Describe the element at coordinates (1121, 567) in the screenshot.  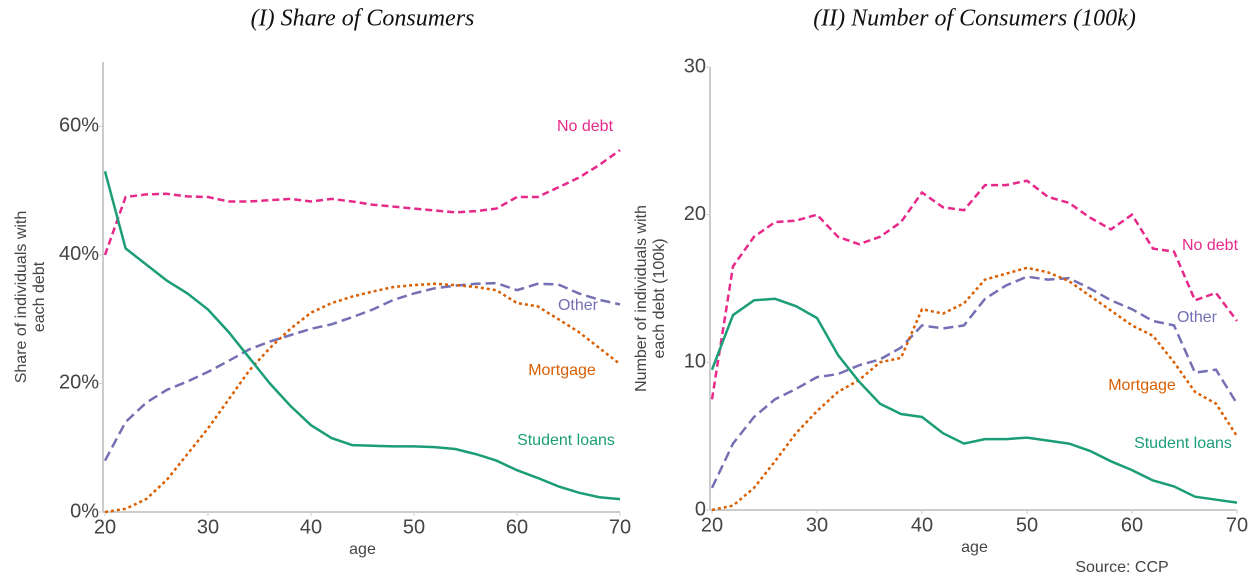
I see `source-note: Source: CCP` at that location.